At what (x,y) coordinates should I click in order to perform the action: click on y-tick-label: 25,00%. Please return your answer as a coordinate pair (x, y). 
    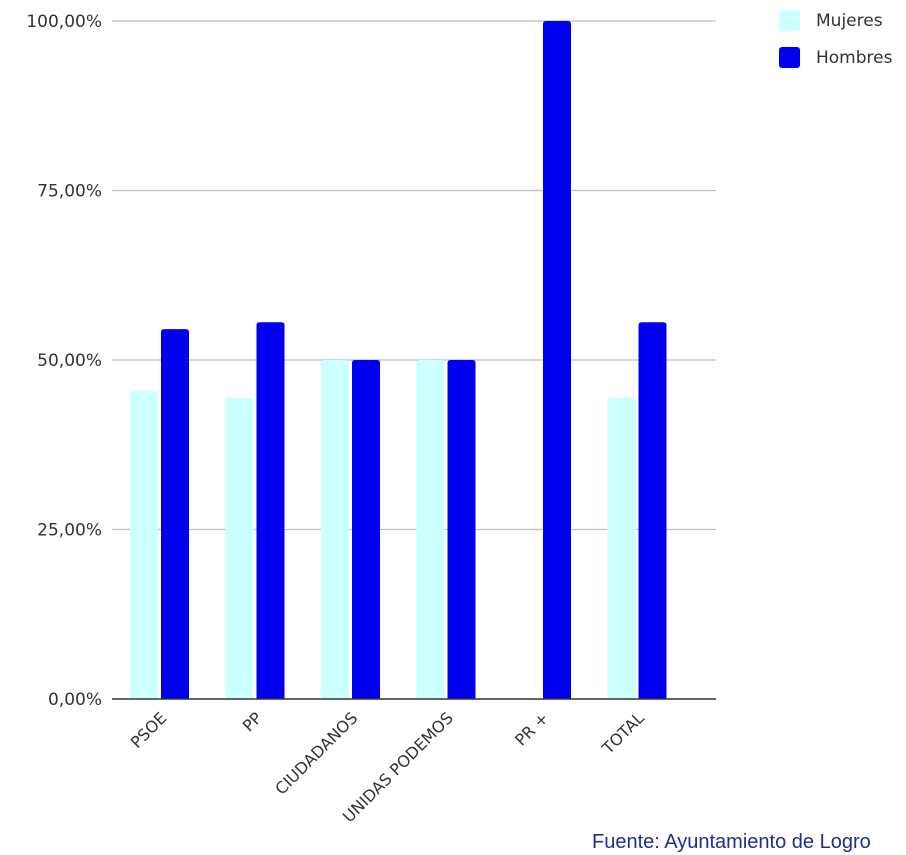
    Looking at the image, I should click on (69, 531).